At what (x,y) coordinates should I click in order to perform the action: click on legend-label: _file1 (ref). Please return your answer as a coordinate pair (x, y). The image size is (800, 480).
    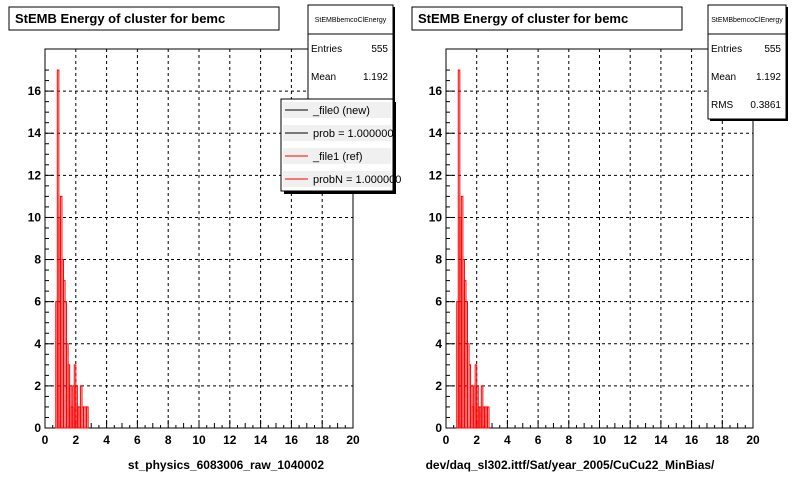
    Looking at the image, I should click on (337, 157).